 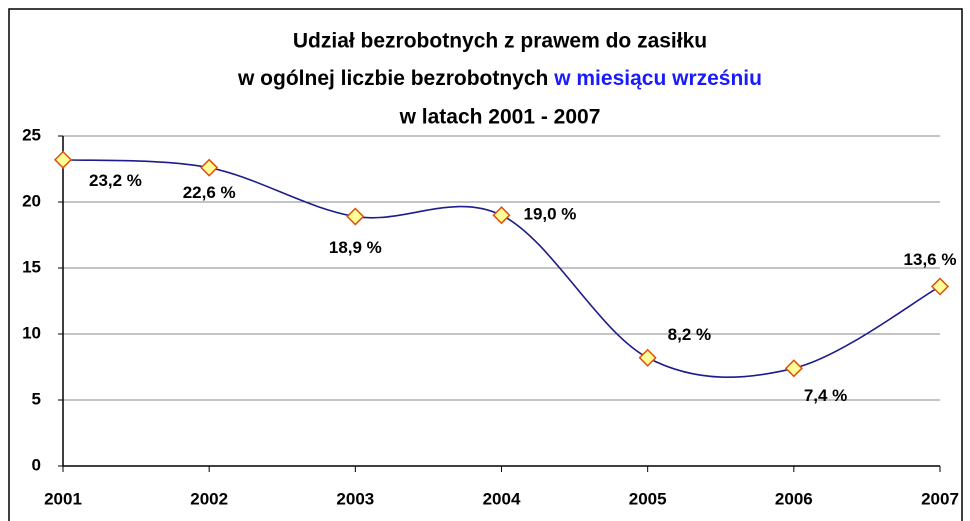 What do you see at coordinates (657, 78) in the screenshot?
I see `chart-title-highlight: w miesiącu wrześniu` at bounding box center [657, 78].